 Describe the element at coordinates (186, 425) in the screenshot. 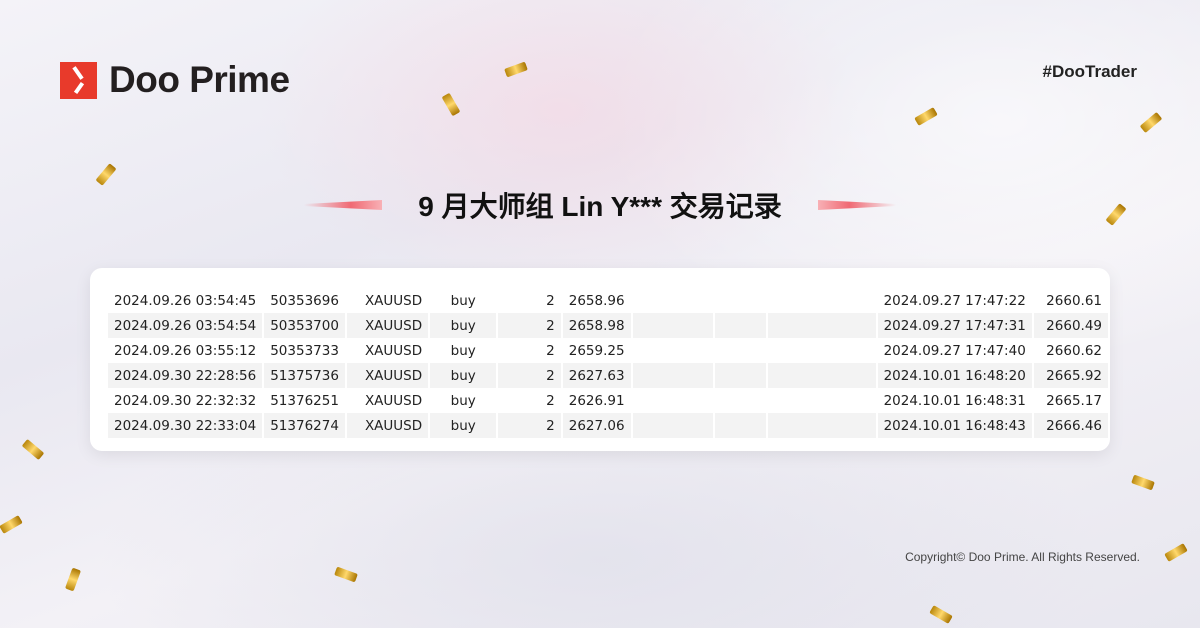

I see `table-cell: 2024.09.30 22:33:04` at that location.